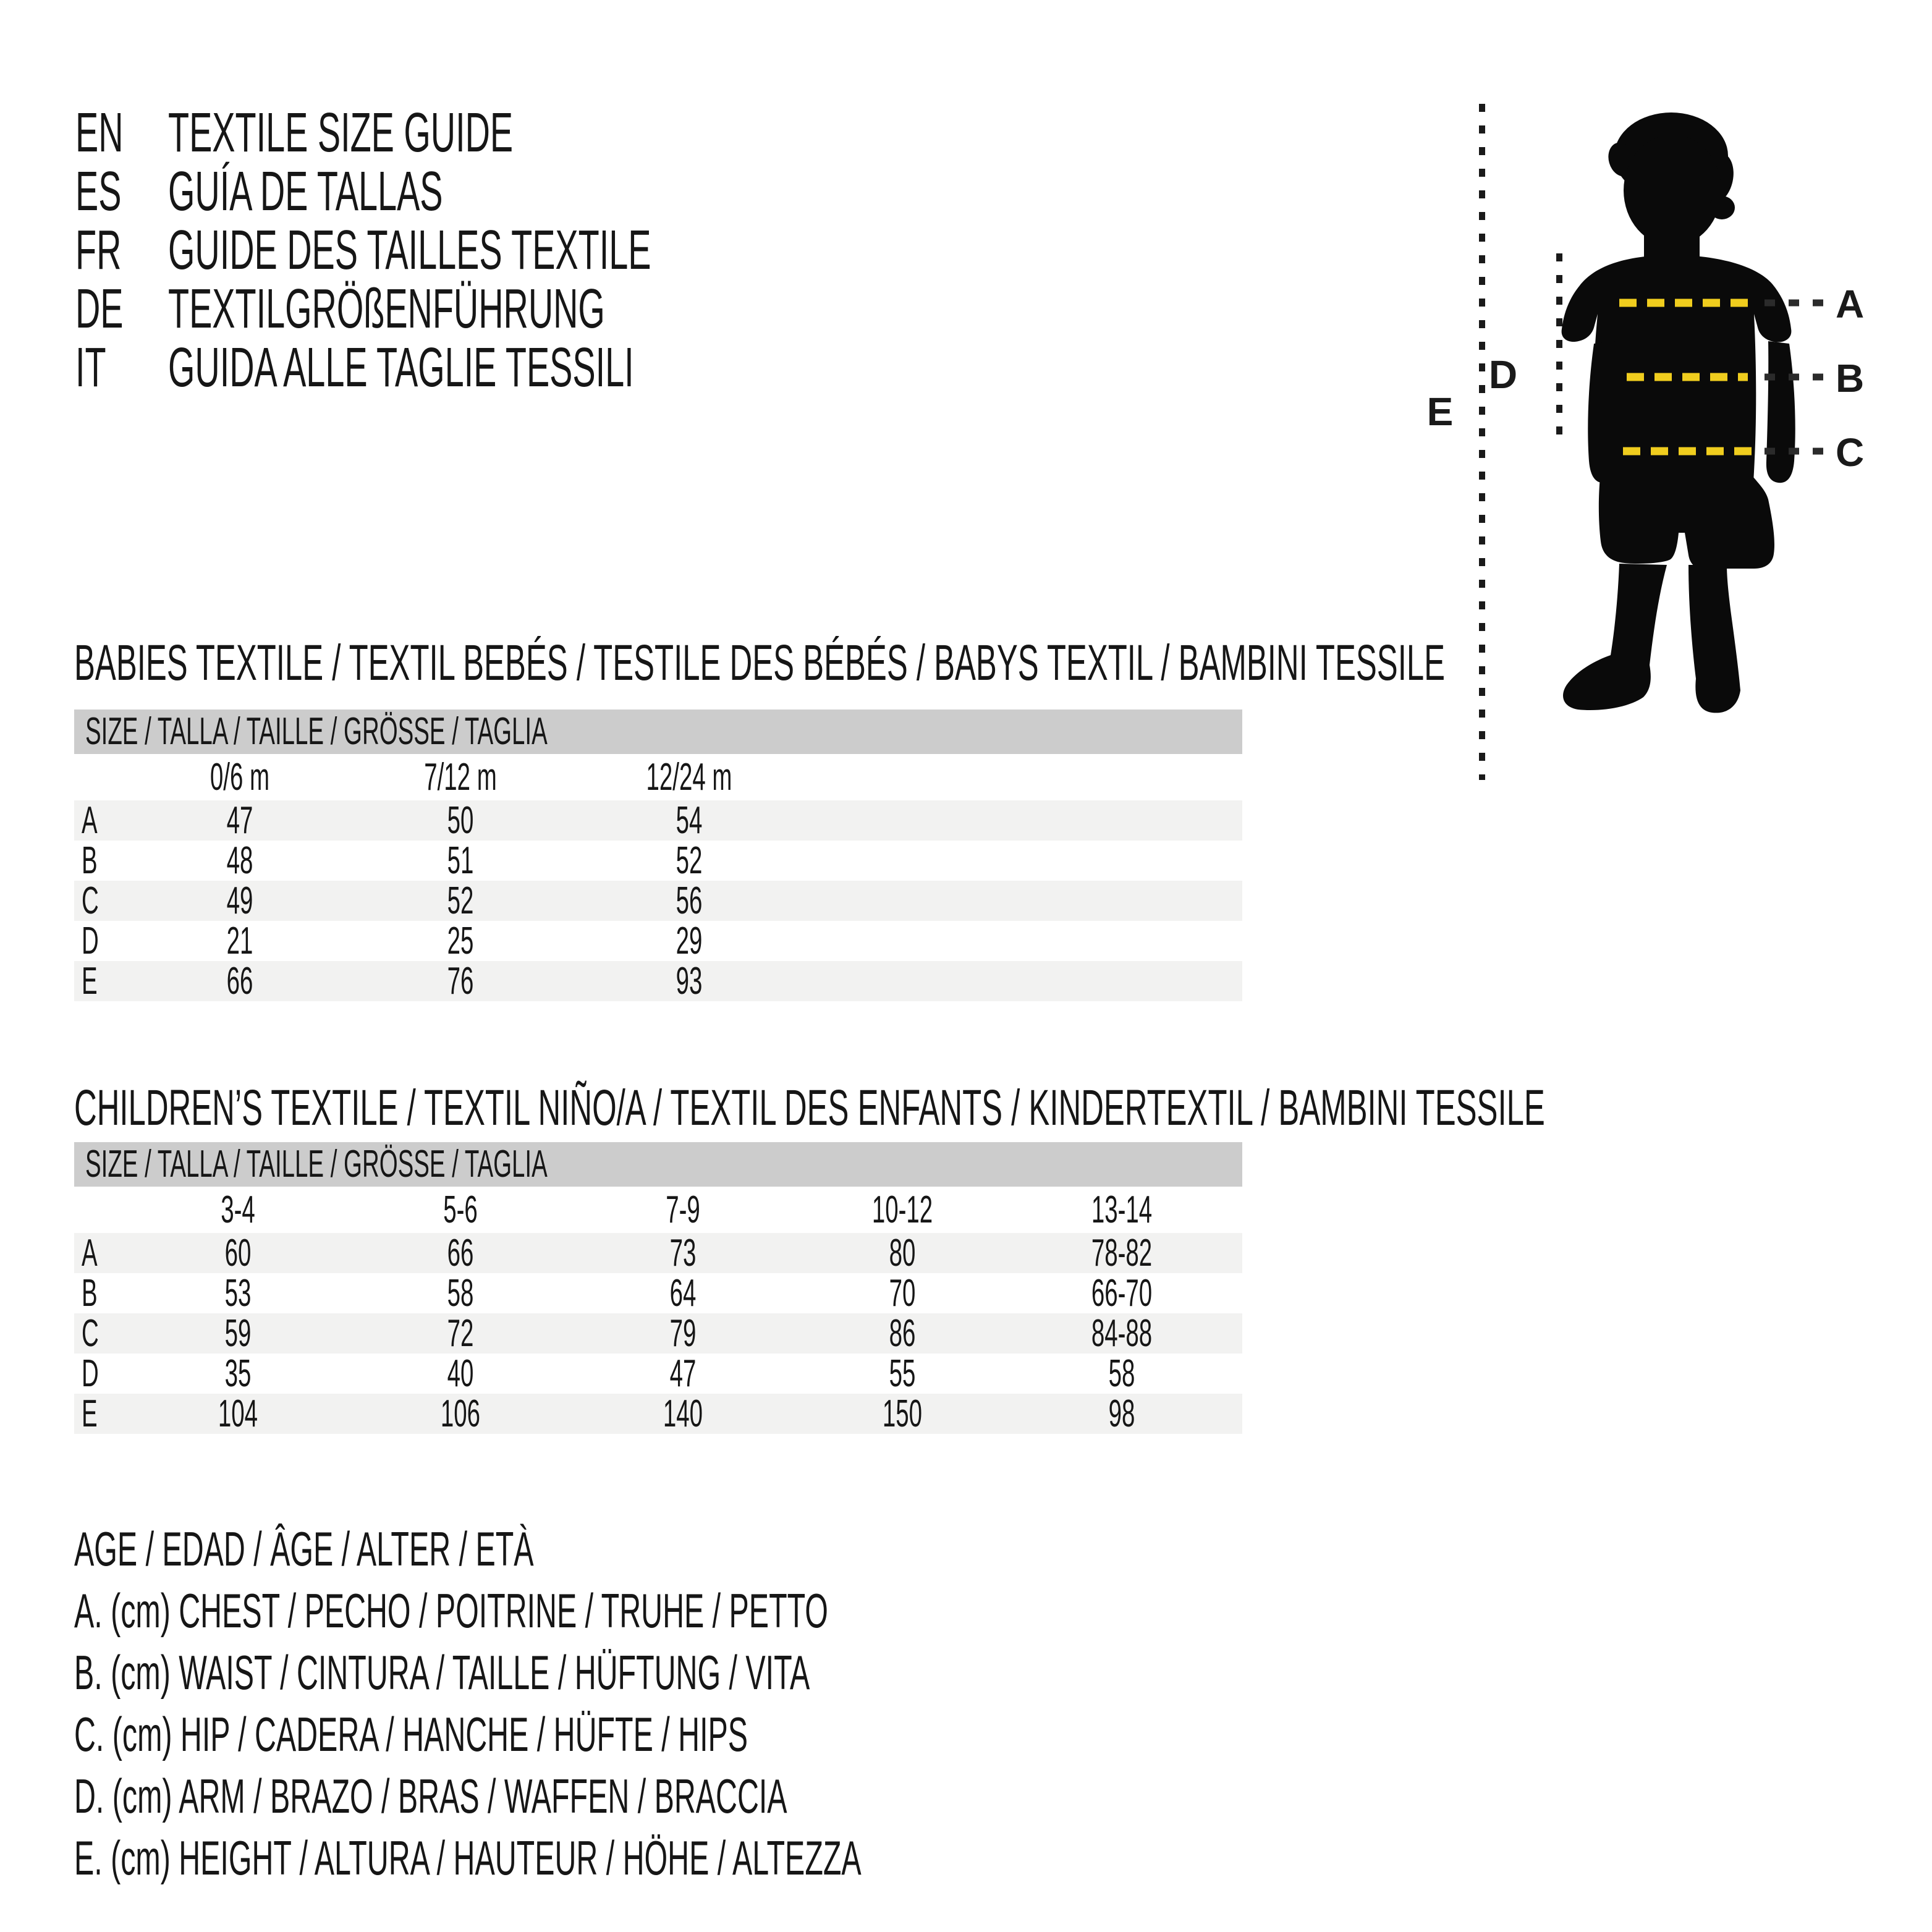 This screenshot has width=1932, height=1932. Describe the element at coordinates (460, 860) in the screenshot. I see `table-cell: 51` at that location.